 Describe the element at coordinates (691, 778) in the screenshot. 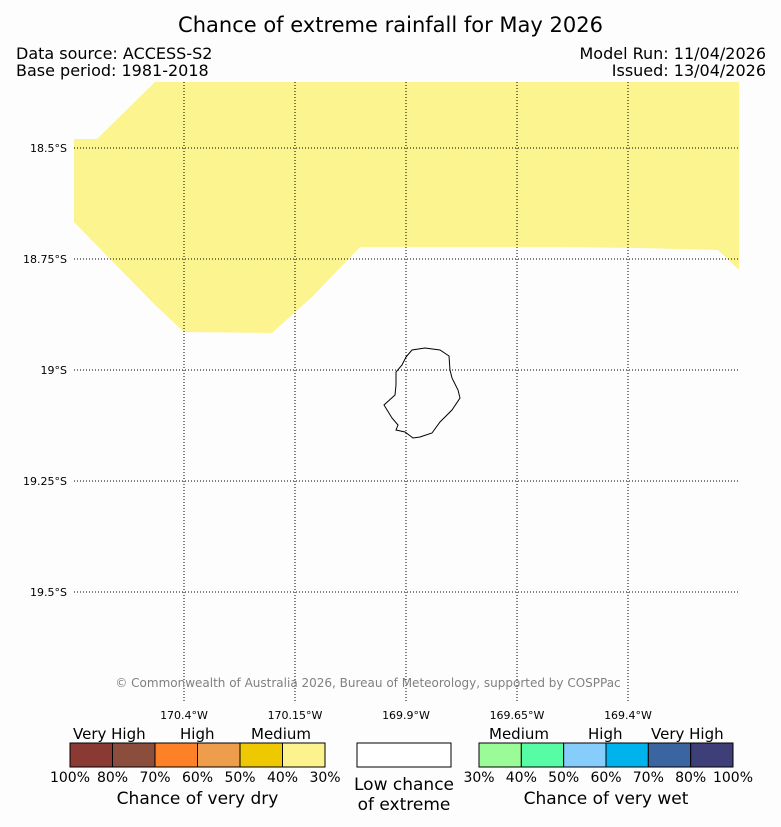

I see `wet-tick-label: 80%` at that location.